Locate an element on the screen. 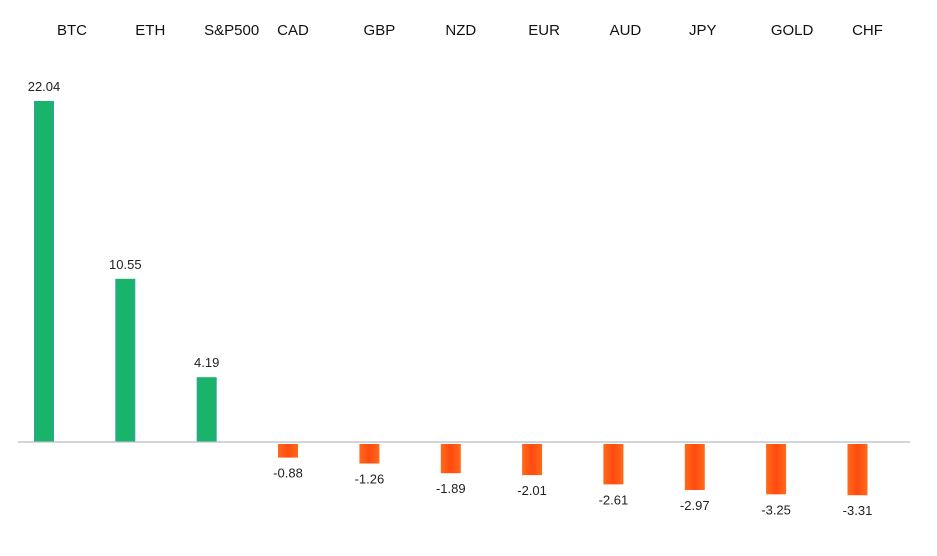 Image resolution: width=937 pixels, height=556 pixels. value-label: -2.61 is located at coordinates (614, 499).